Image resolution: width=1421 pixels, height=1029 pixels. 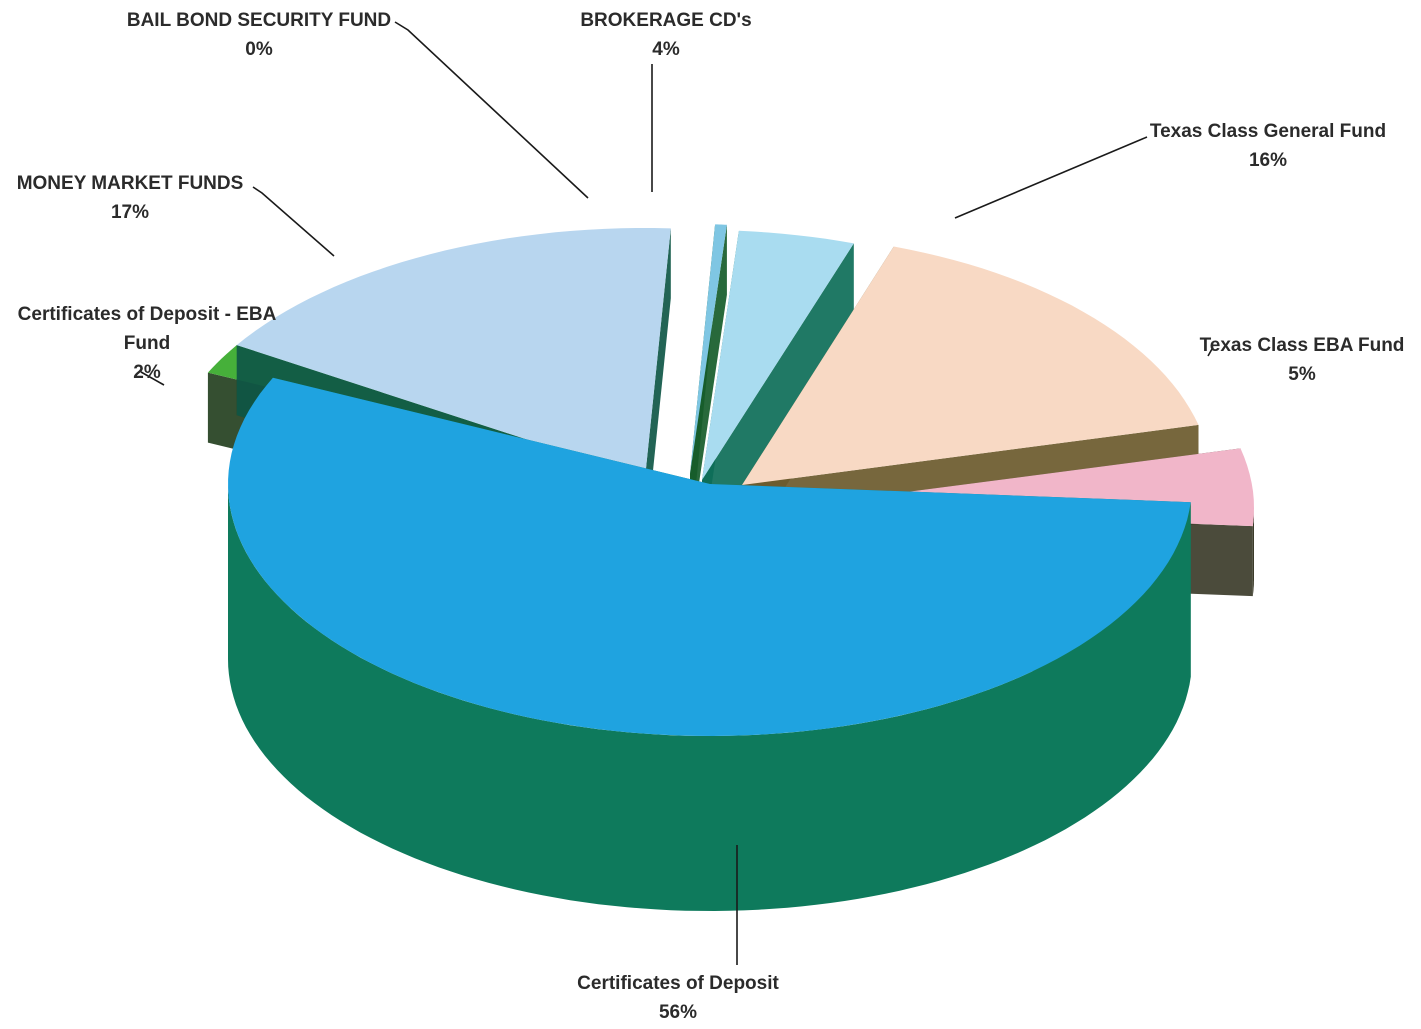 What do you see at coordinates (1210, 352) in the screenshot?
I see `leader-line-texas-class-eba-fund` at bounding box center [1210, 352].